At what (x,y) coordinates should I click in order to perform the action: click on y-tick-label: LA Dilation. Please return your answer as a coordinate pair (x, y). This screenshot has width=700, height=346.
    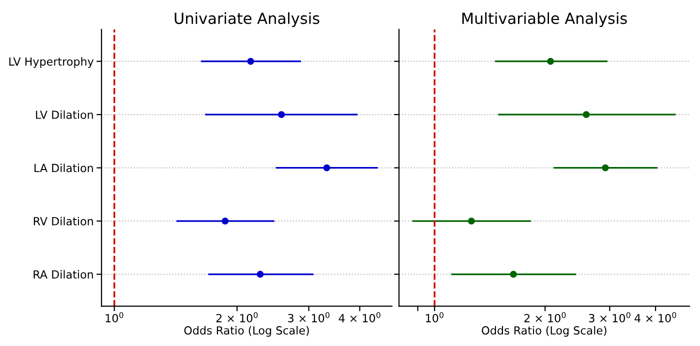
    Looking at the image, I should click on (63, 168).